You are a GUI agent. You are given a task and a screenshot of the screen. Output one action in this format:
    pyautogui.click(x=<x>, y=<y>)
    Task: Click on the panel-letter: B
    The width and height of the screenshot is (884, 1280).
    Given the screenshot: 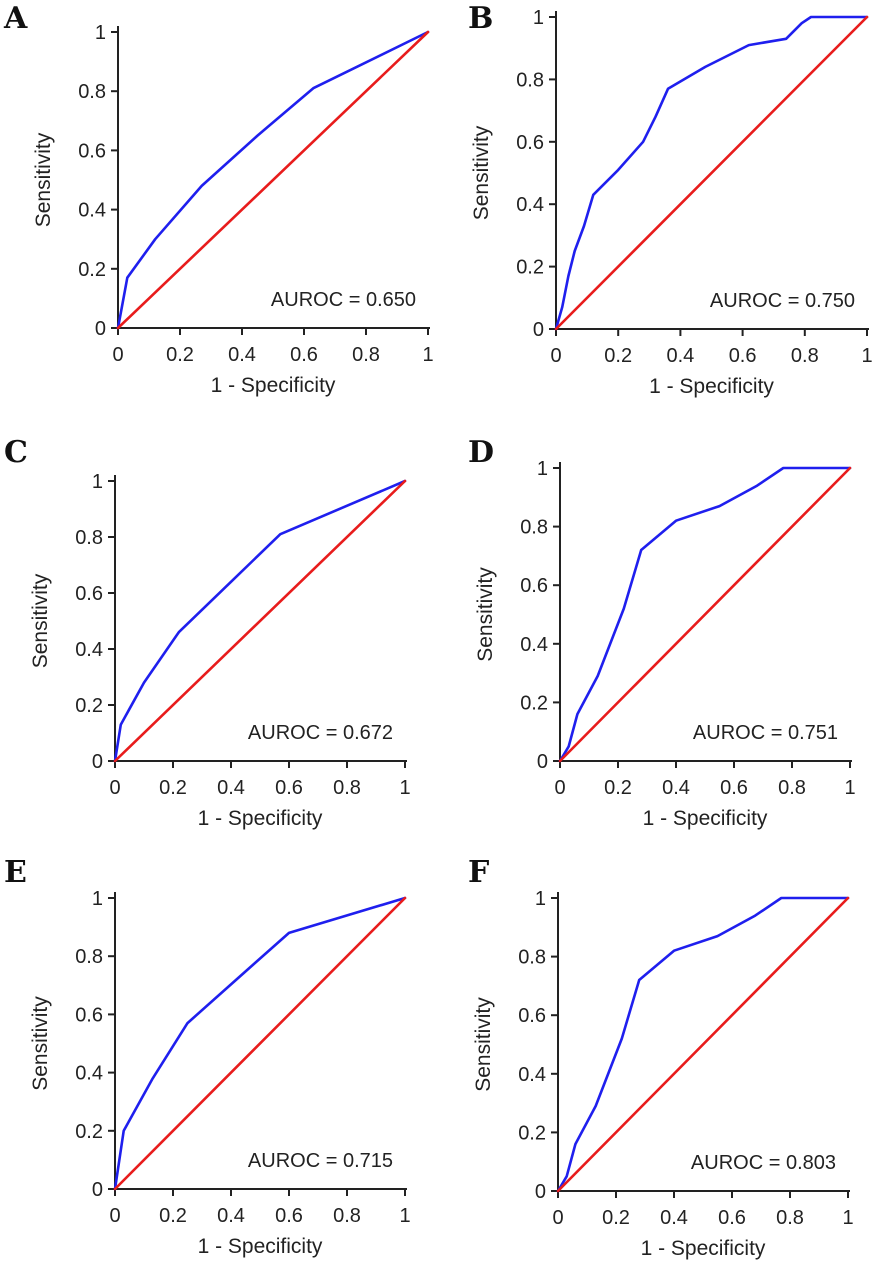 What is the action you would take?
    pyautogui.click(x=480, y=18)
    